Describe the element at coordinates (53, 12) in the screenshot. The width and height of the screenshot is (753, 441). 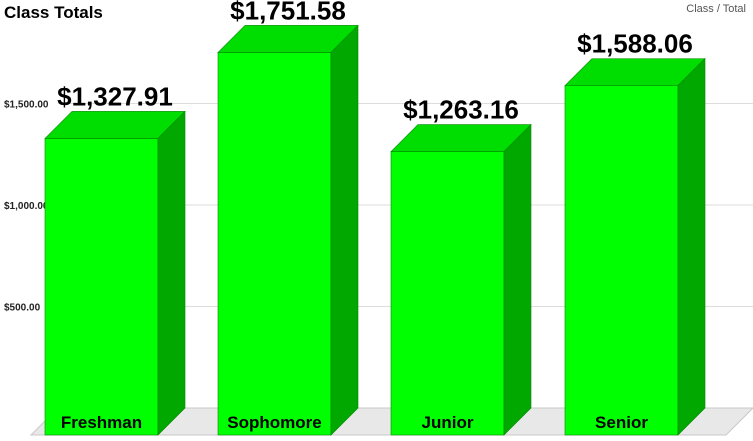
I see `chart-title: Class Totals` at that location.